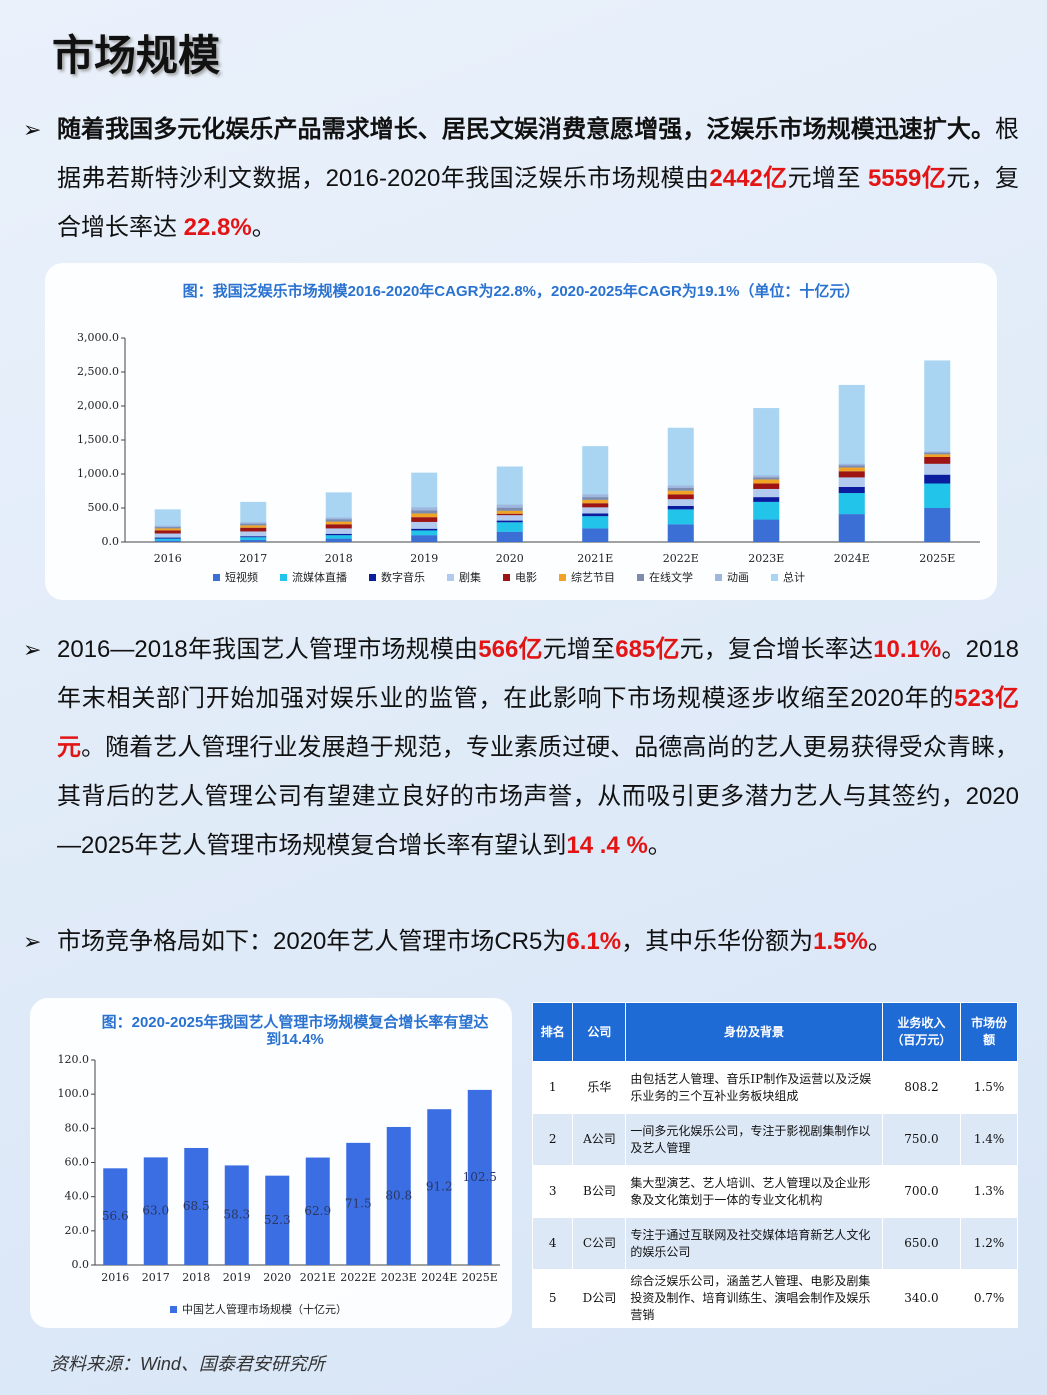 The image size is (1047, 1395). What do you see at coordinates (794, 577) in the screenshot?
I see `legend-label: 总计` at bounding box center [794, 577].